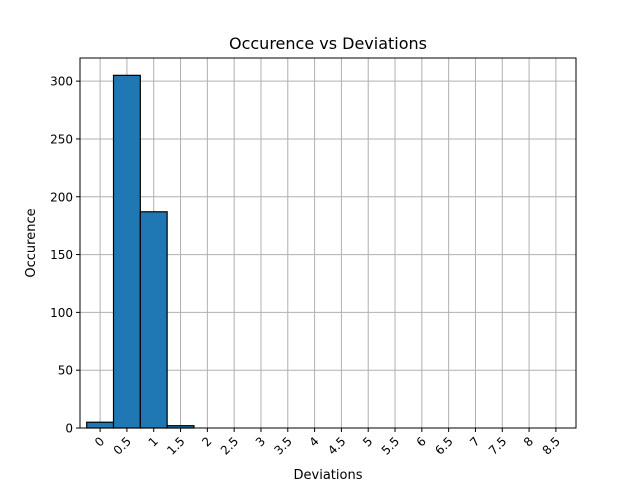 The height and width of the screenshot is (480, 640). I want to click on x-tick-label: 7, so click(474, 441).